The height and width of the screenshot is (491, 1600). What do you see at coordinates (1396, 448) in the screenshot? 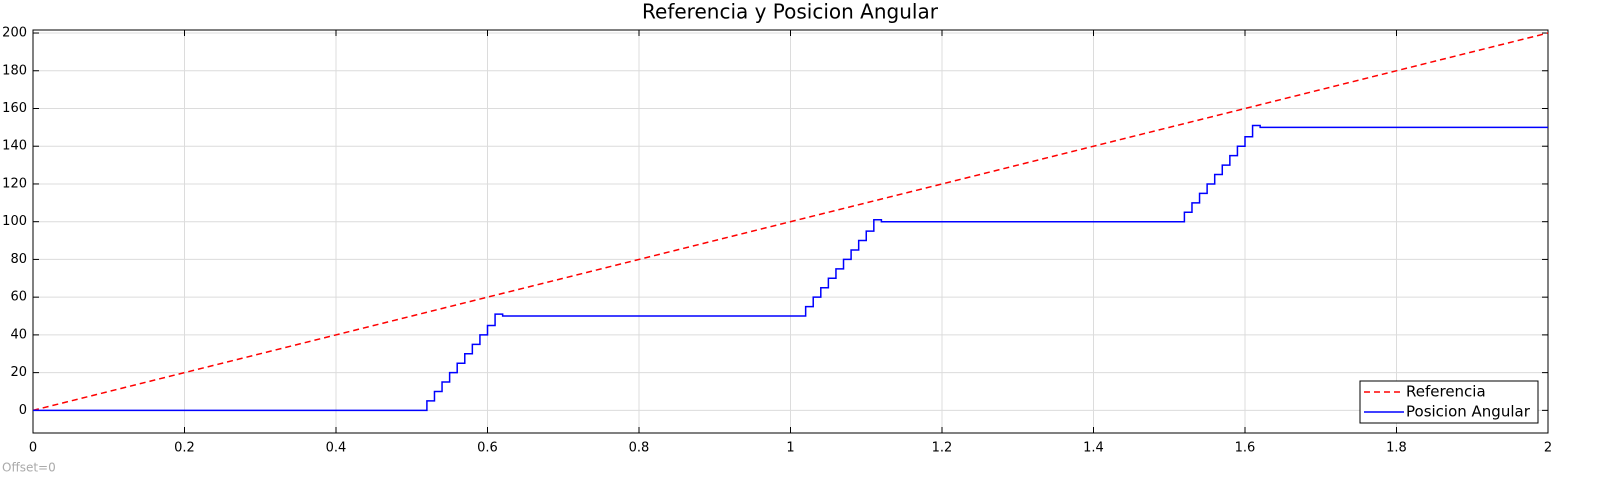
I see `x-tick-label: 1.8` at bounding box center [1396, 448].